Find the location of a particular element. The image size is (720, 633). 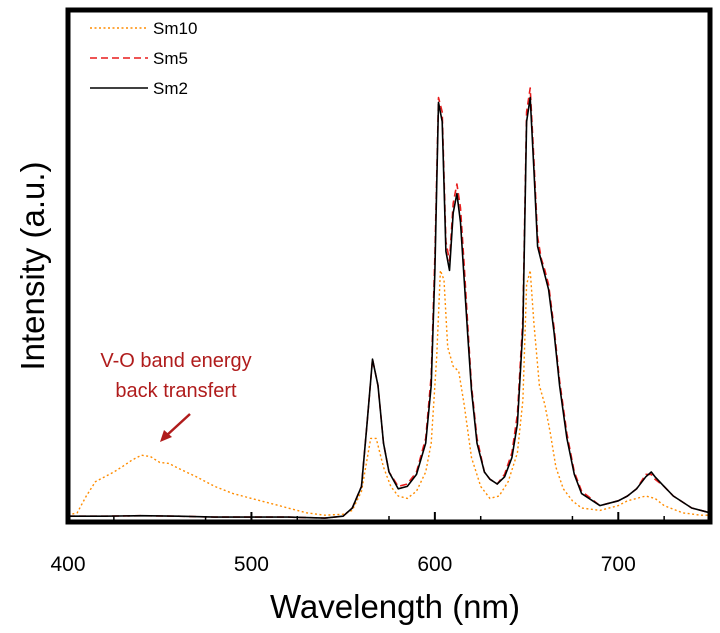

legend-label-sm5: Sm5 is located at coordinates (170, 58).